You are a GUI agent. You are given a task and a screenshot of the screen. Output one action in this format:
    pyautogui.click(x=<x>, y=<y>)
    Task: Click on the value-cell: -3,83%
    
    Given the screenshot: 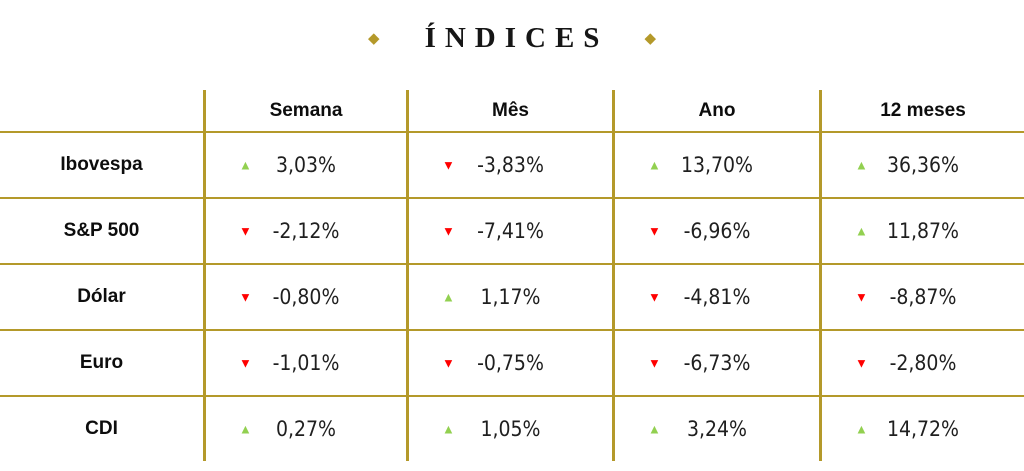 What is the action you would take?
    pyautogui.click(x=509, y=165)
    